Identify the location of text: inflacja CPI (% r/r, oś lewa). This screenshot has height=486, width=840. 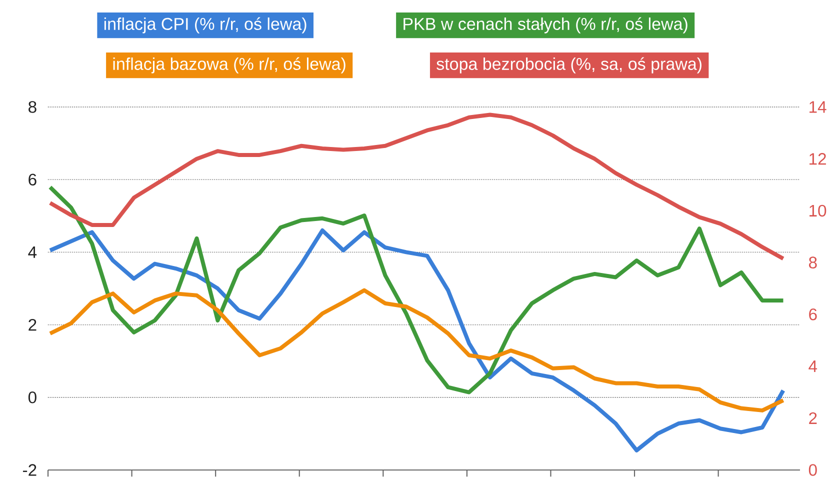
(205, 25).